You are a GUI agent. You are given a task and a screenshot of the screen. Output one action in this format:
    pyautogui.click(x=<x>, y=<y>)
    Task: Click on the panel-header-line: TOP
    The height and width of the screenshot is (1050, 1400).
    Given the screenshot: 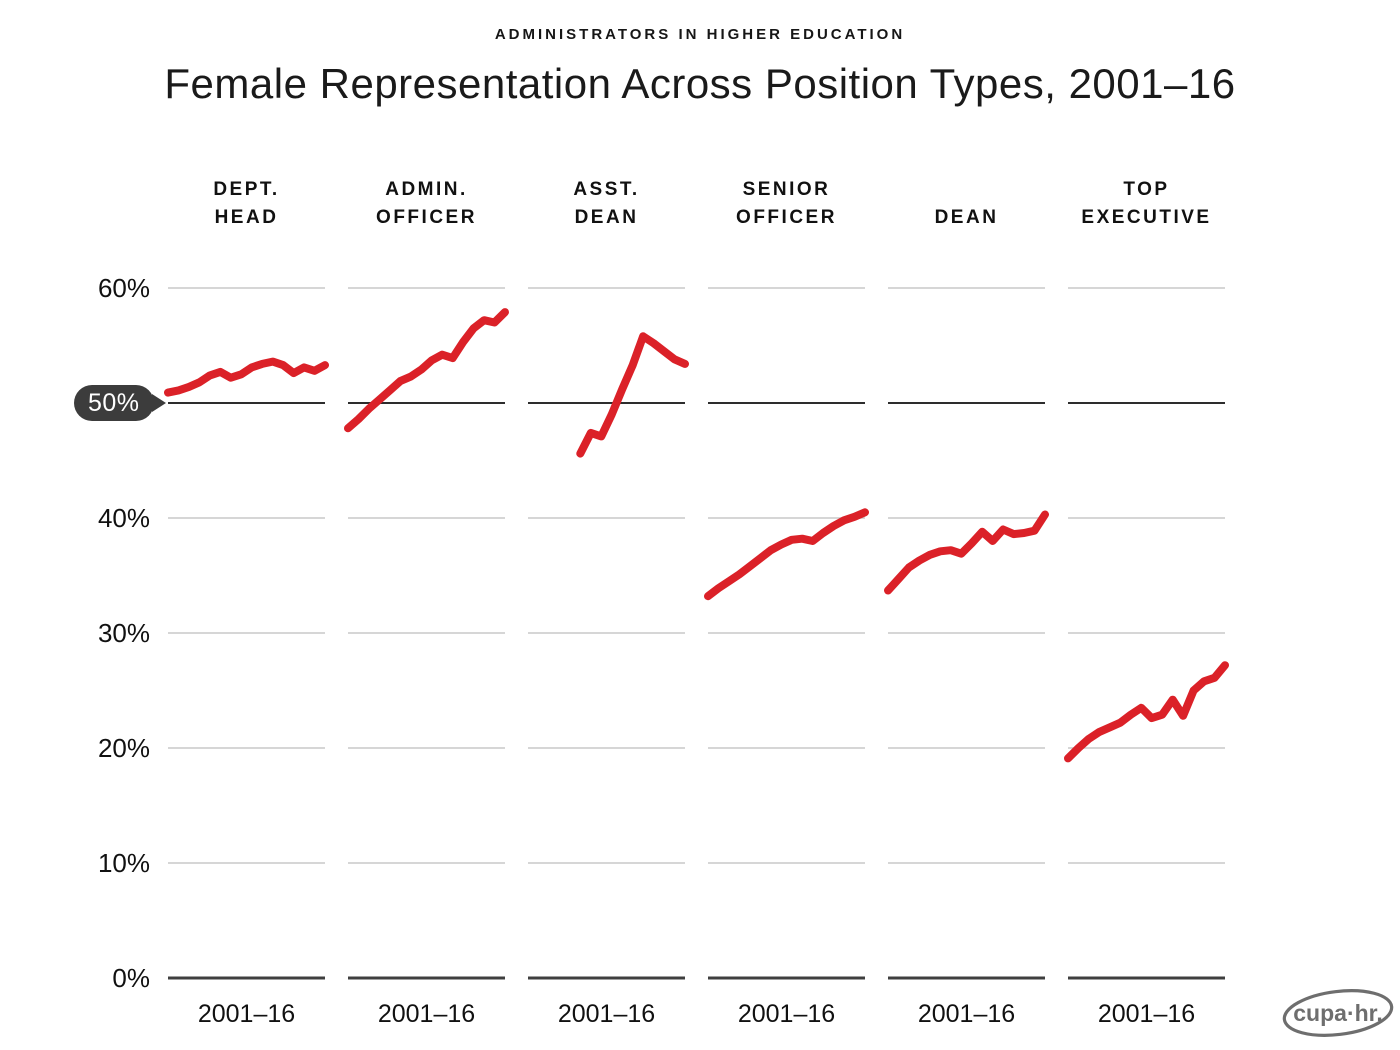 What is the action you would take?
    pyautogui.click(x=1146, y=189)
    